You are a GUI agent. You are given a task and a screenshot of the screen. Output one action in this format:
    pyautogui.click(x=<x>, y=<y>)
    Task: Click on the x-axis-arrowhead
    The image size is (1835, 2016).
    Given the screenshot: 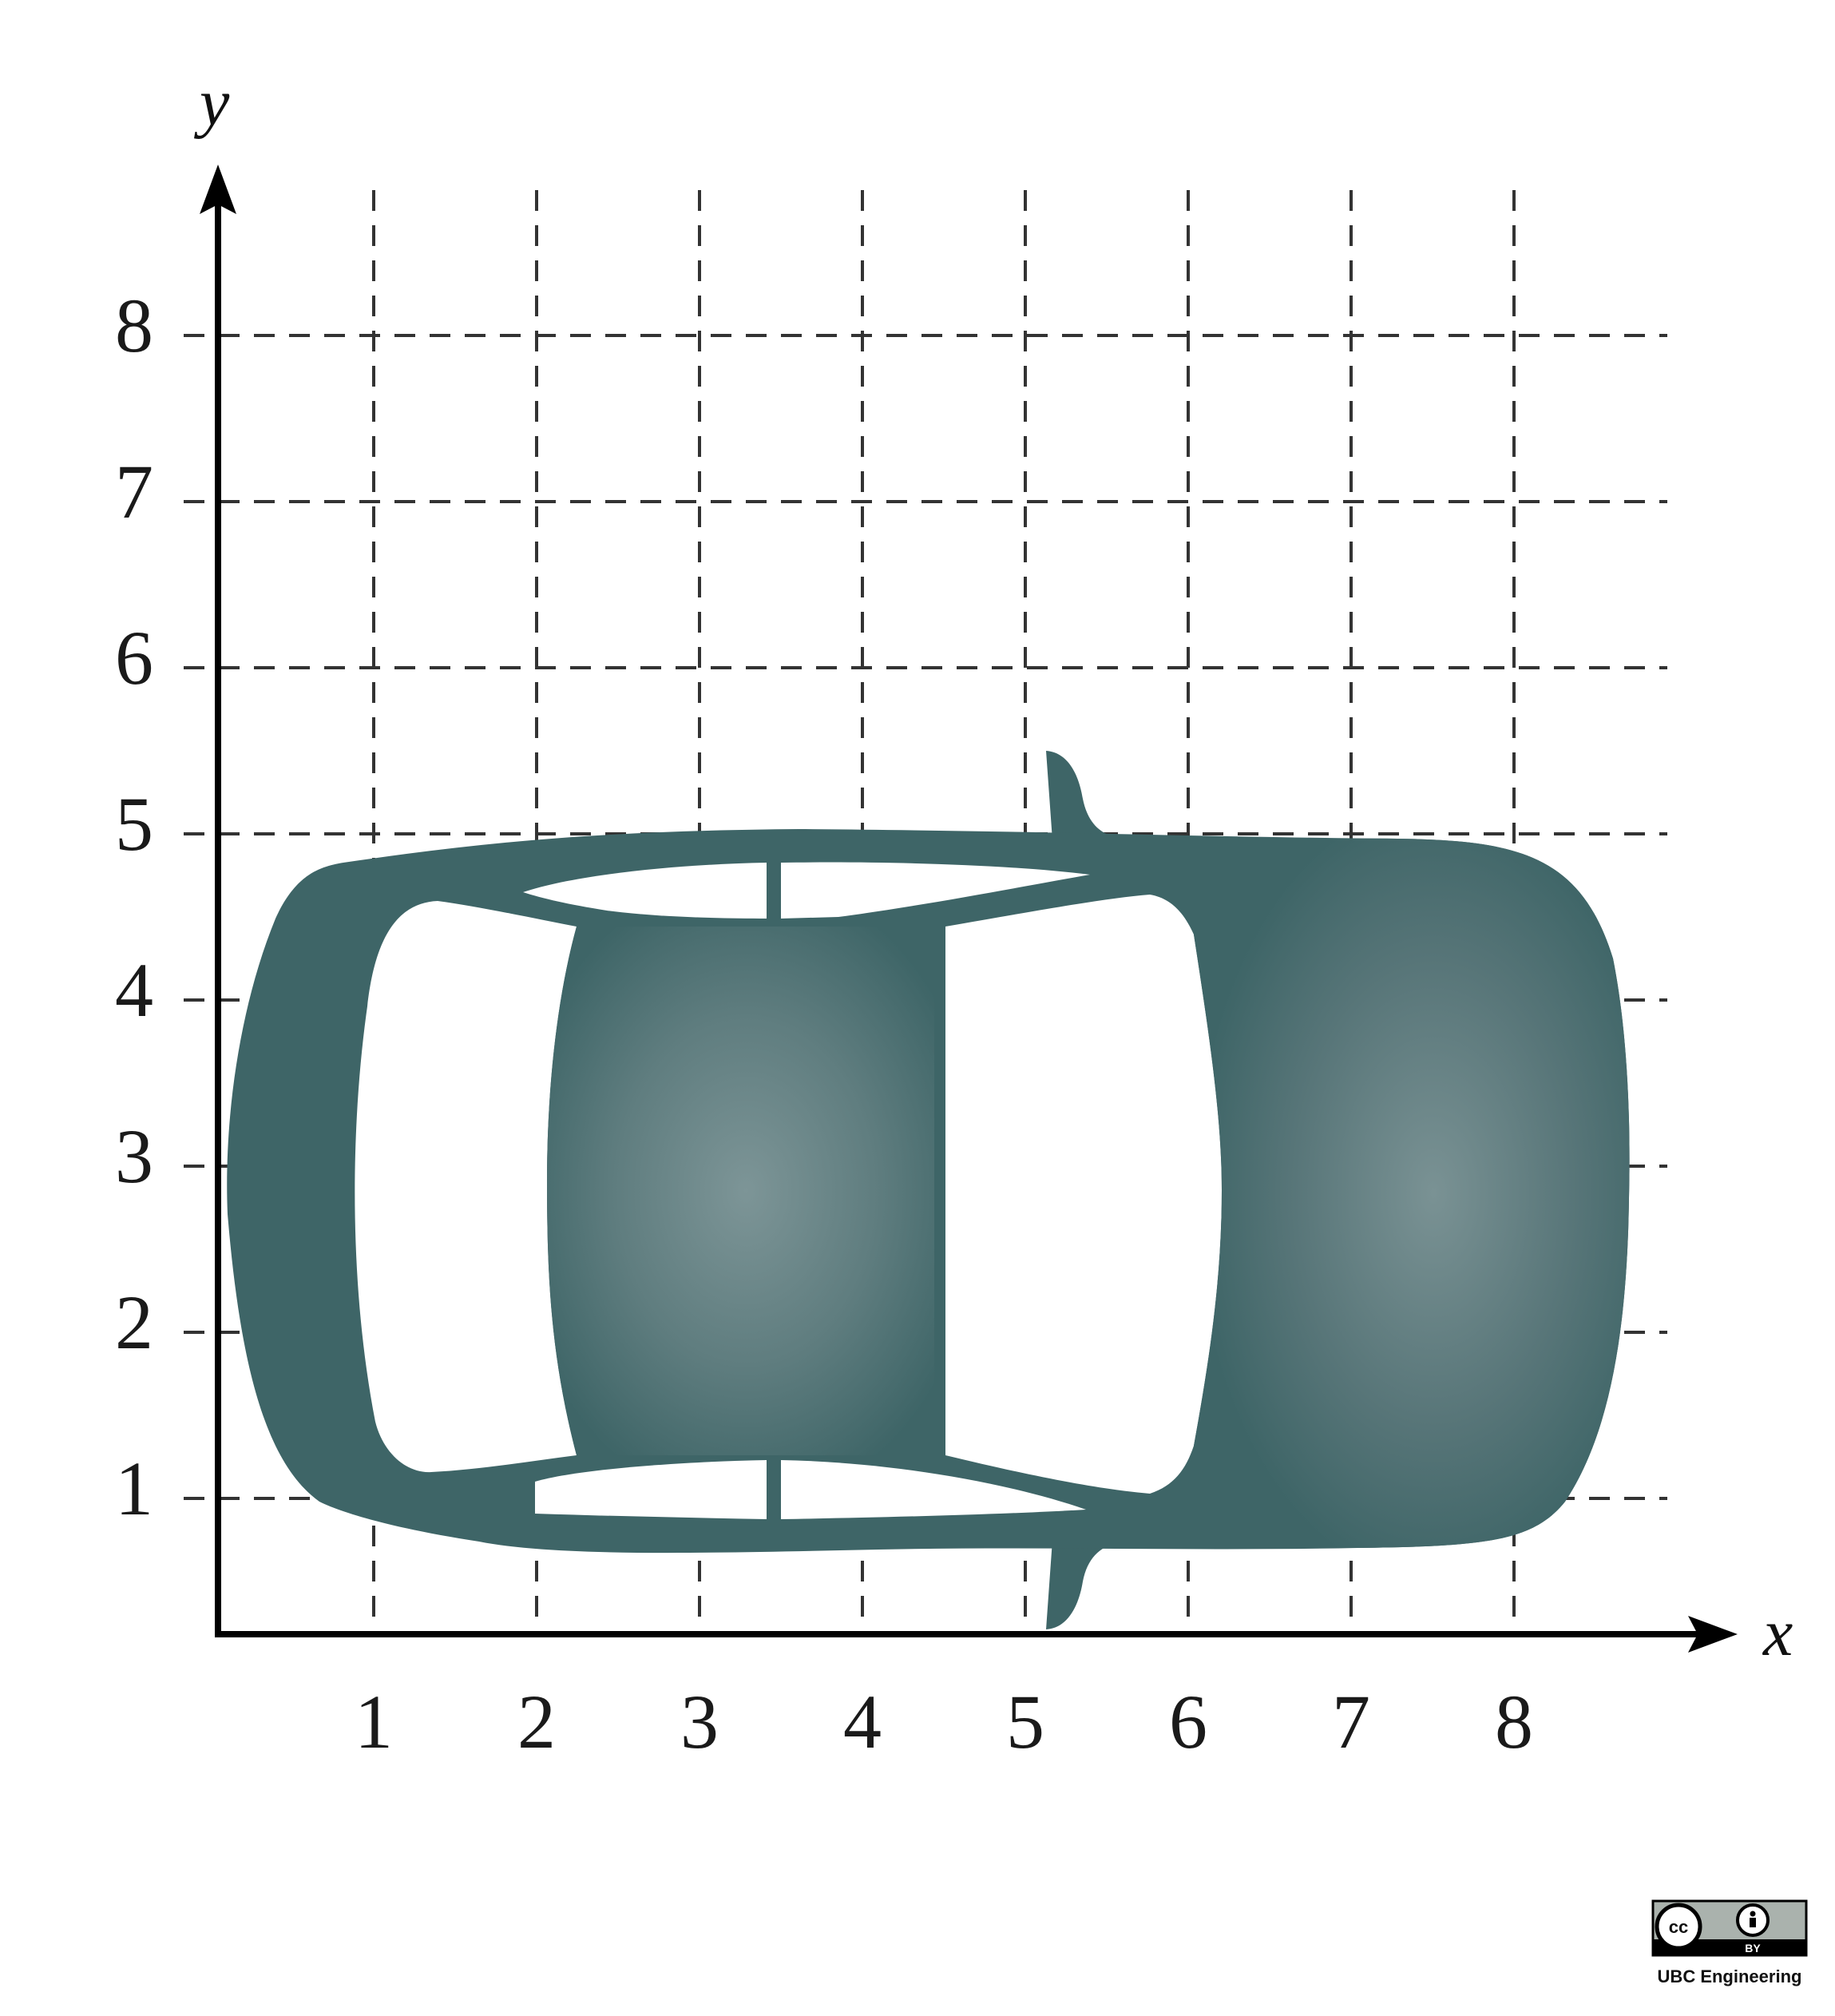 What is the action you would take?
    pyautogui.click(x=1713, y=1634)
    